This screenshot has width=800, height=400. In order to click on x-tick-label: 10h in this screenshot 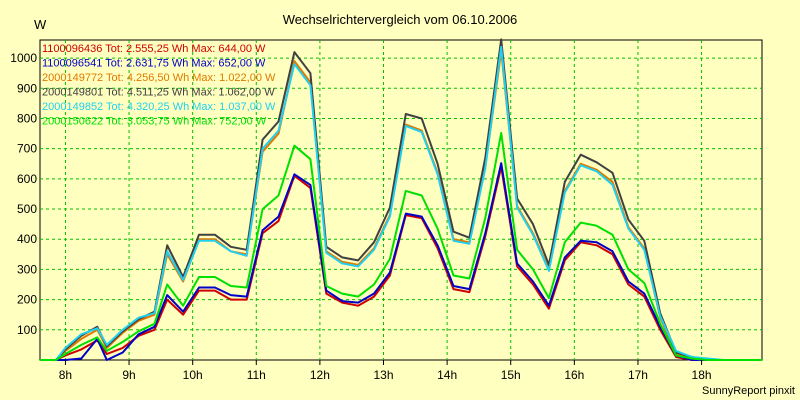, I will do `click(193, 375)`.